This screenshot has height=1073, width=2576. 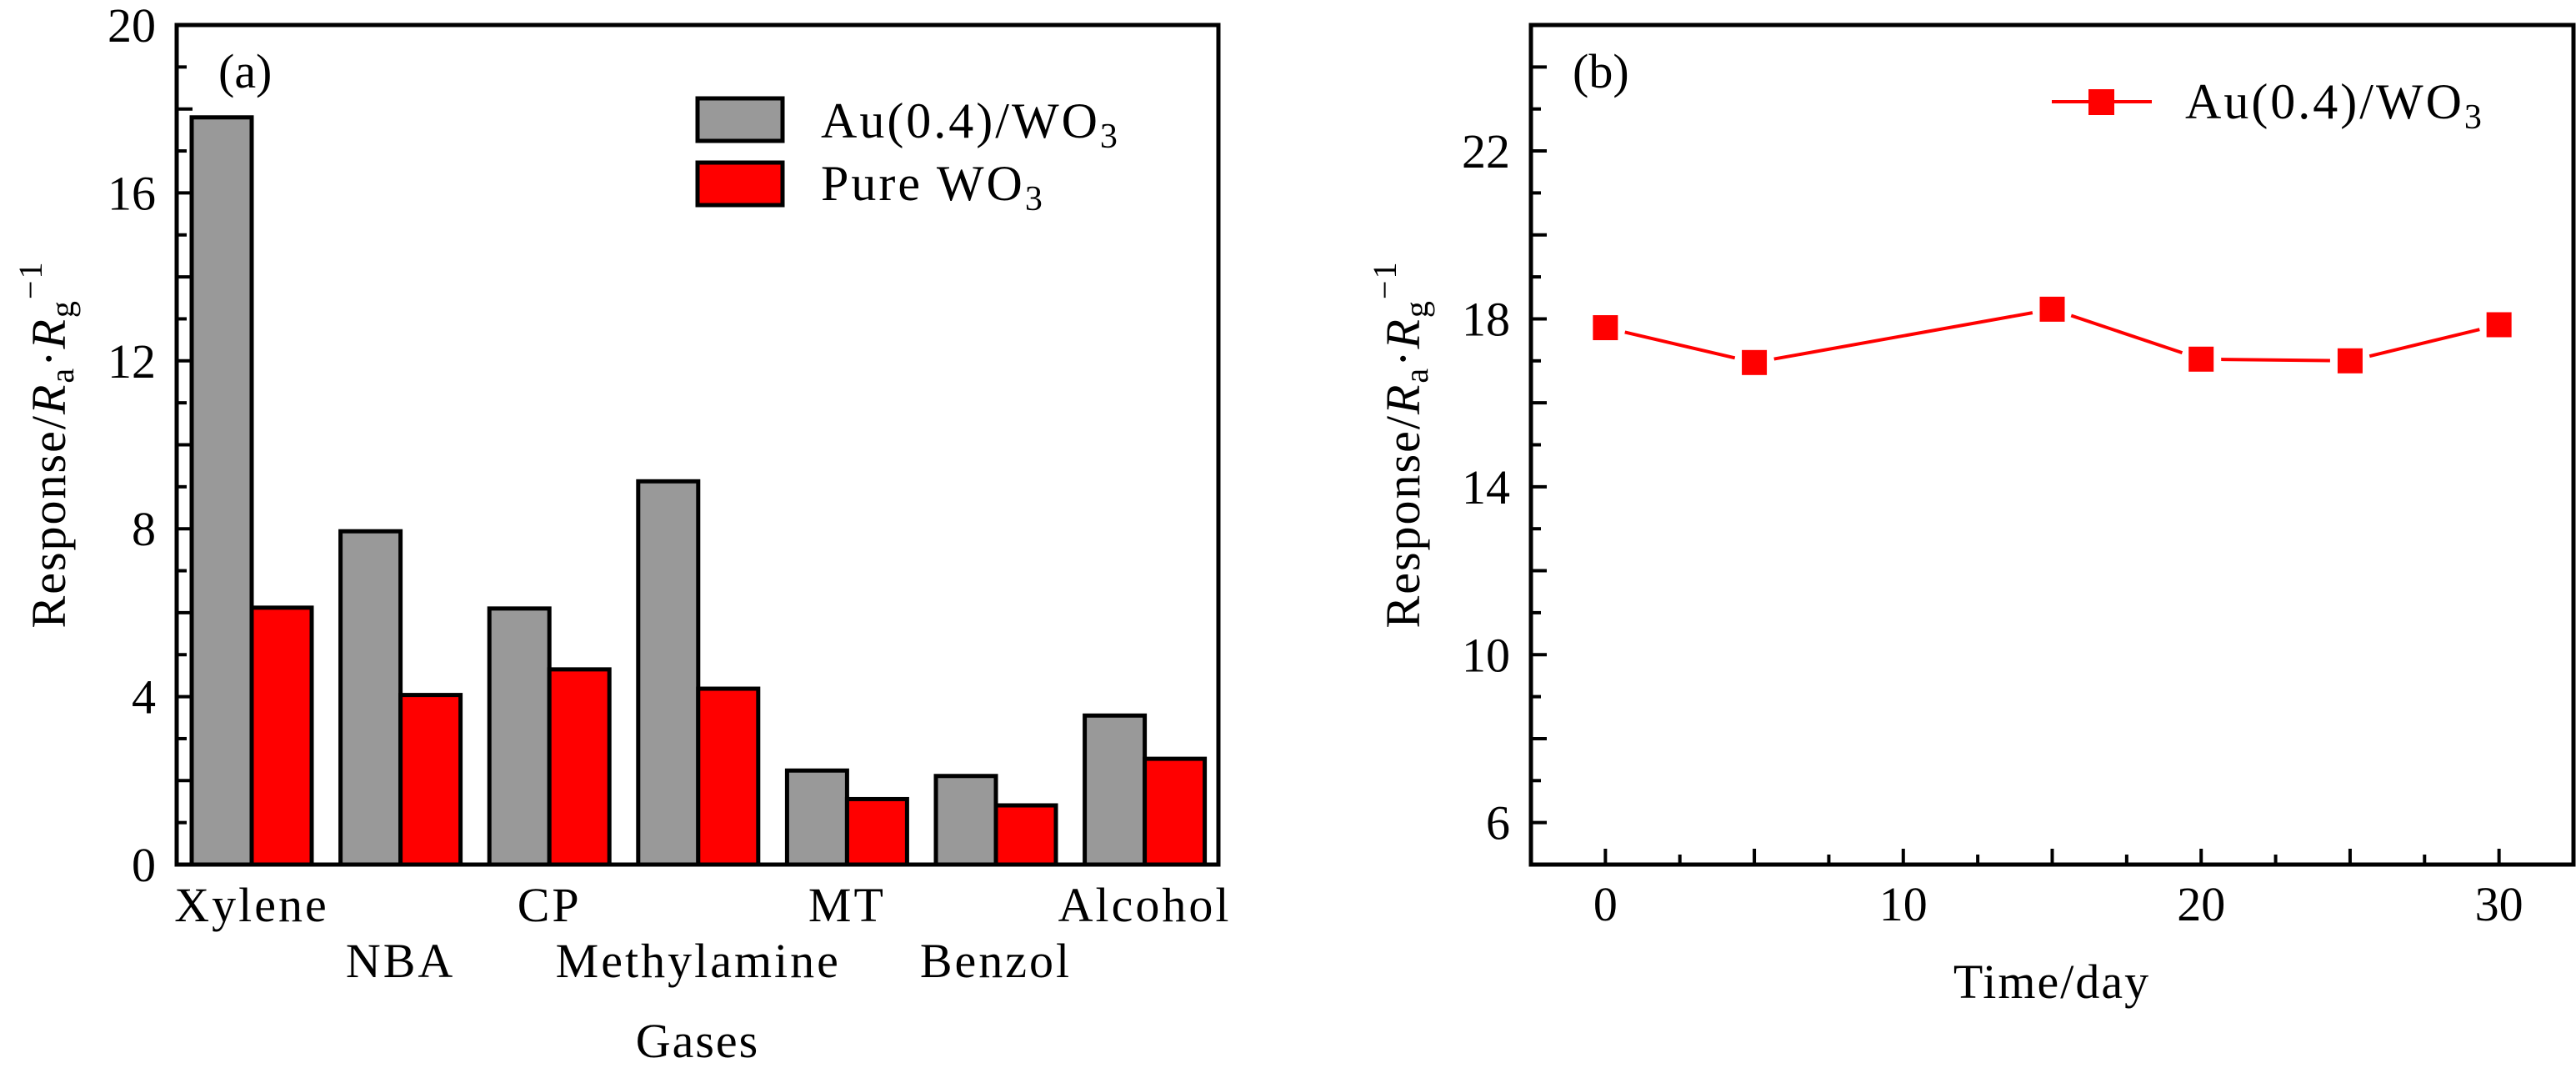 What do you see at coordinates (877, 831) in the screenshot?
I see `bar-mt-pure-wo3` at bounding box center [877, 831].